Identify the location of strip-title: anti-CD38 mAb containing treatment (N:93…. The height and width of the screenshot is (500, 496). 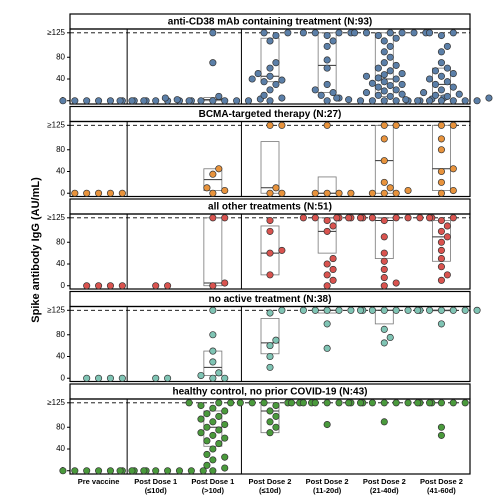
(270, 22).